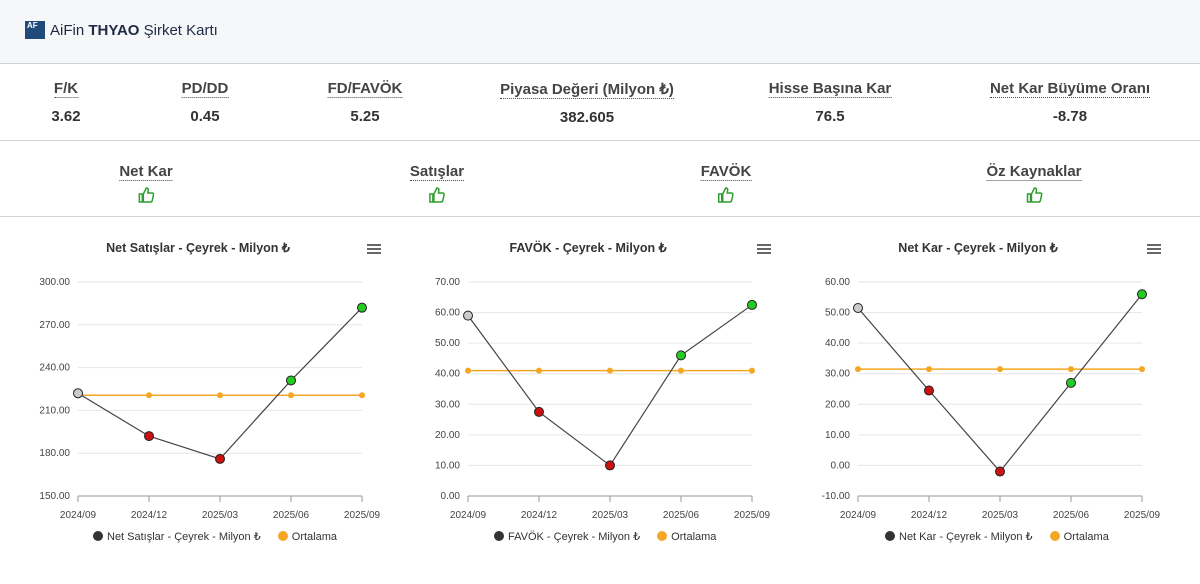 Image resolution: width=1200 pixels, height=584 pixels. I want to click on metric-label: Piyasa Değeri (Milyon ₺), so click(587, 90).